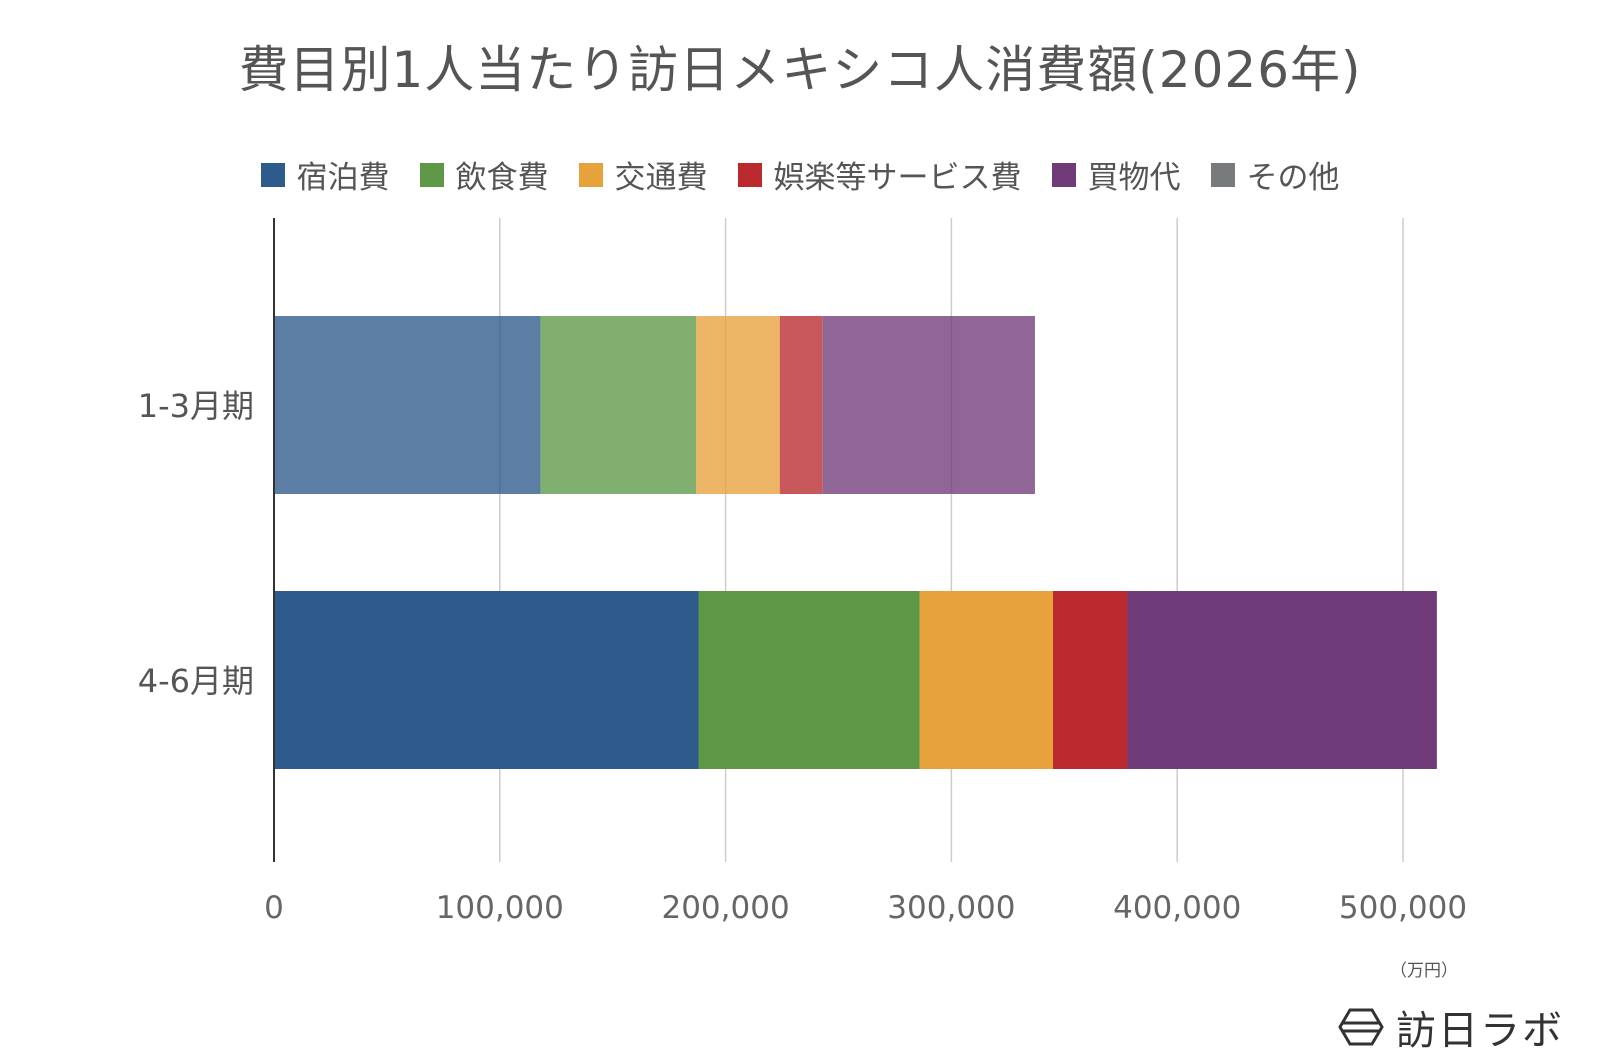 The image size is (1600, 1056). I want to click on legend-item: 娯楽等サービス費, so click(879, 174).